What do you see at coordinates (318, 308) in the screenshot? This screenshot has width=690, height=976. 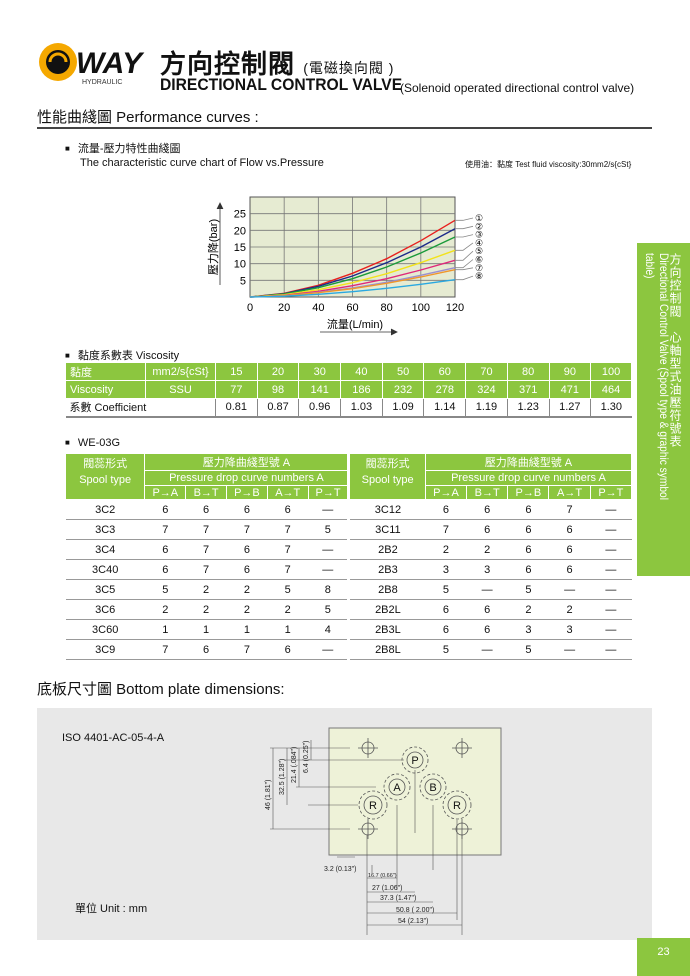 I see `x-tick-label: 40` at bounding box center [318, 308].